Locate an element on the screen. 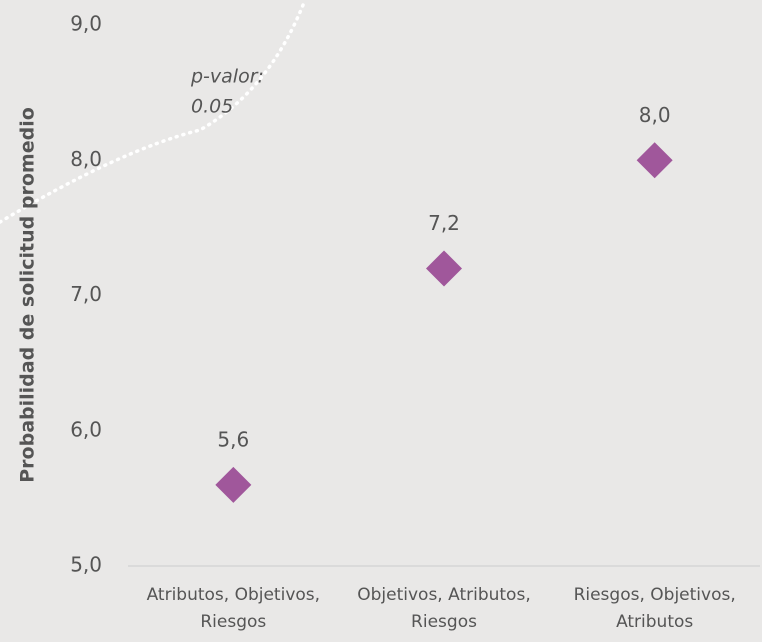 The height and width of the screenshot is (642, 762). threshold-curve is located at coordinates (153, 112).